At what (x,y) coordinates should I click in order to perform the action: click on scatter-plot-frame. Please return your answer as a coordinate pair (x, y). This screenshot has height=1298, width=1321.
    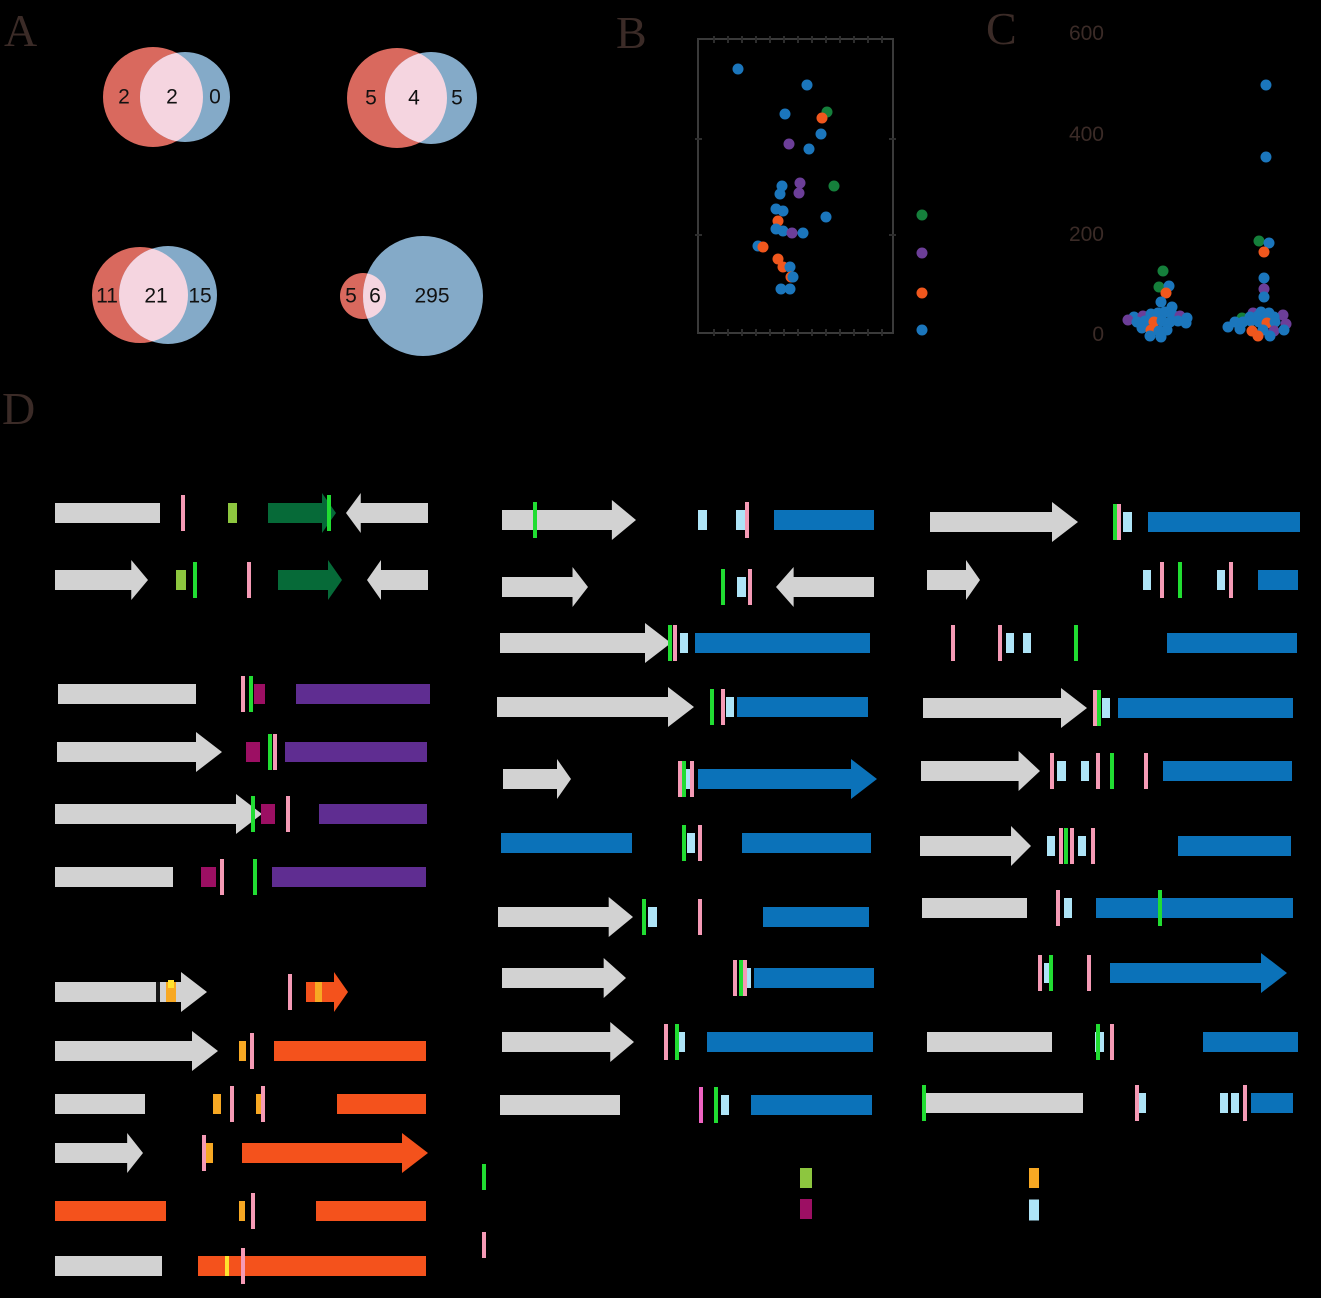
    Looking at the image, I should click on (795, 186).